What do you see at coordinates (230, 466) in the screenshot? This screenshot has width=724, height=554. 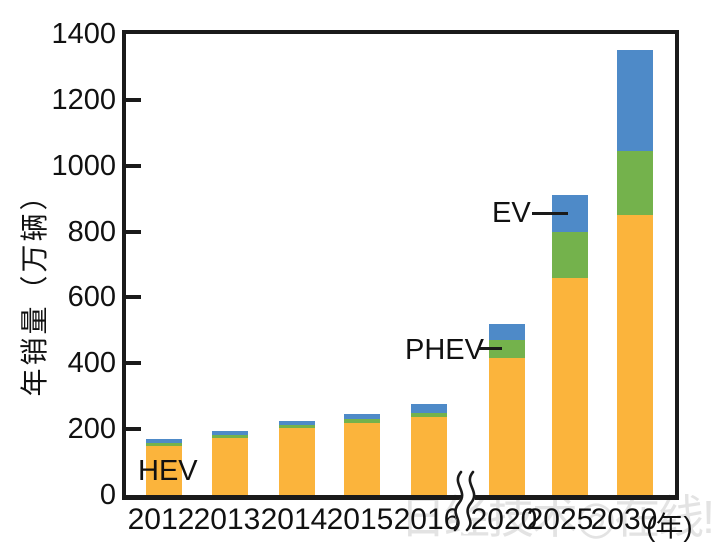 I see `bar-segment-hev-2013` at bounding box center [230, 466].